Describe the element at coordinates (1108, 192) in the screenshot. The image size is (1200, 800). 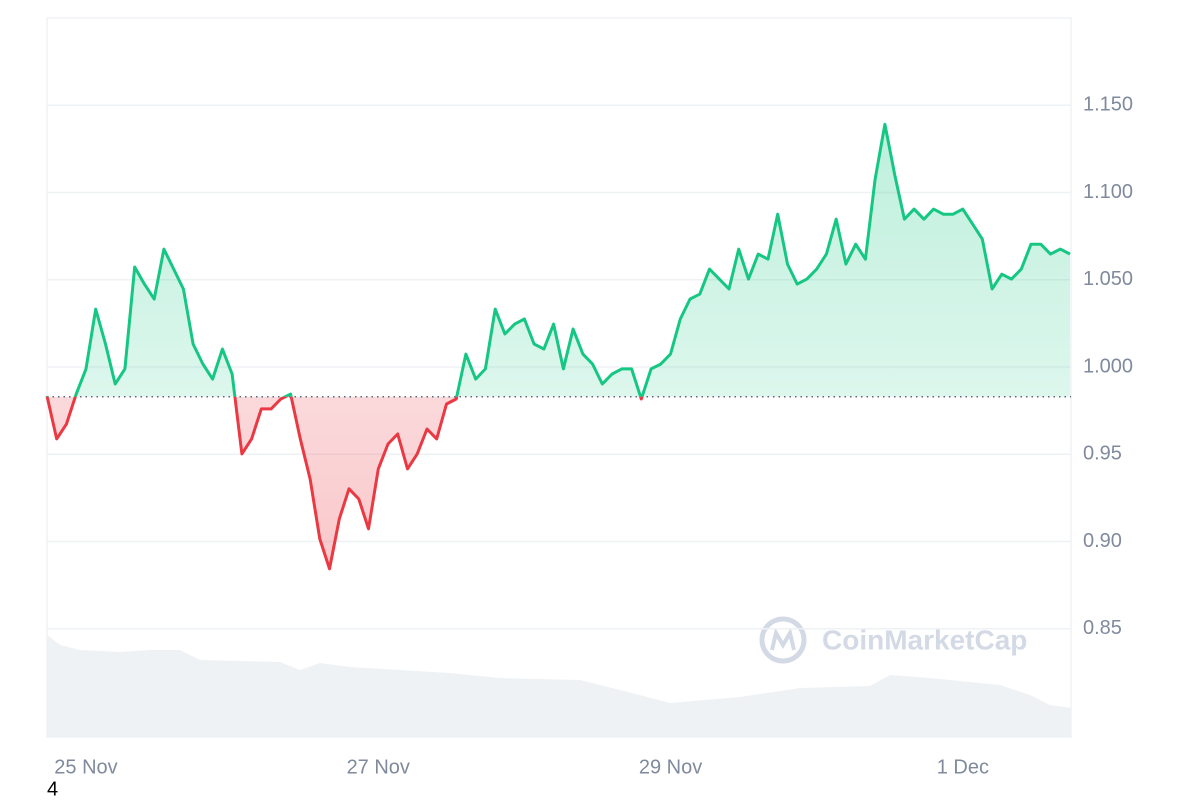
I see `y-tick-label: 1.100` at that location.